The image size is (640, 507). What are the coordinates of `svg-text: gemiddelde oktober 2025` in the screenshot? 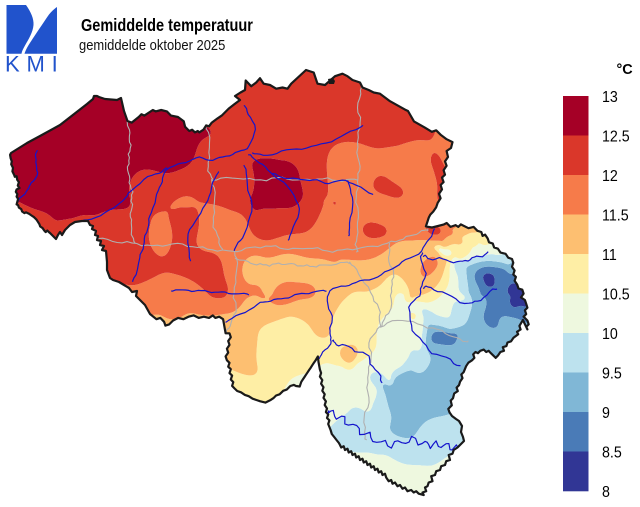 It's located at (152, 45).